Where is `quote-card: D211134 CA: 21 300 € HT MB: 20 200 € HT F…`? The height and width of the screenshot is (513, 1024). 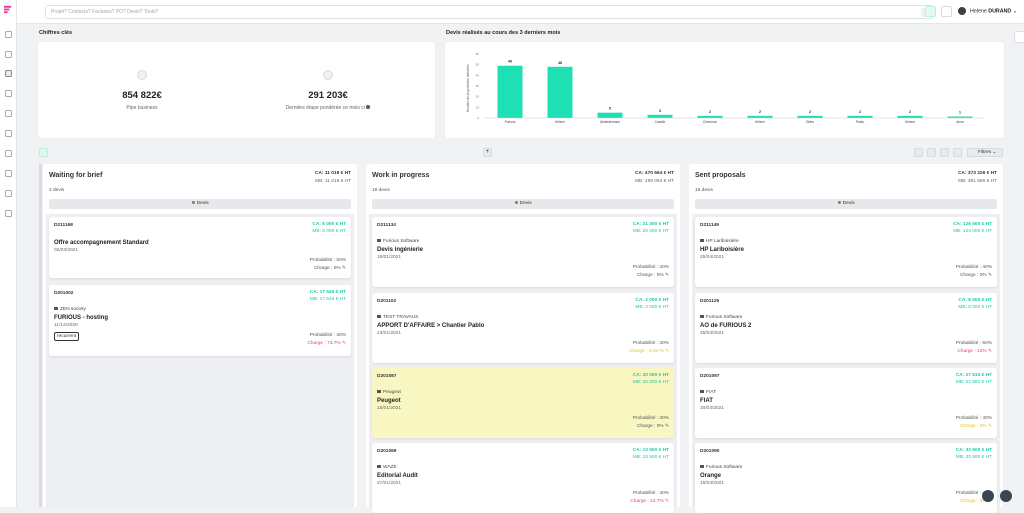
quote-card: D211134 CA: 21 300 € HT MB: 20 200 € HT F… is located at coordinates (523, 252).